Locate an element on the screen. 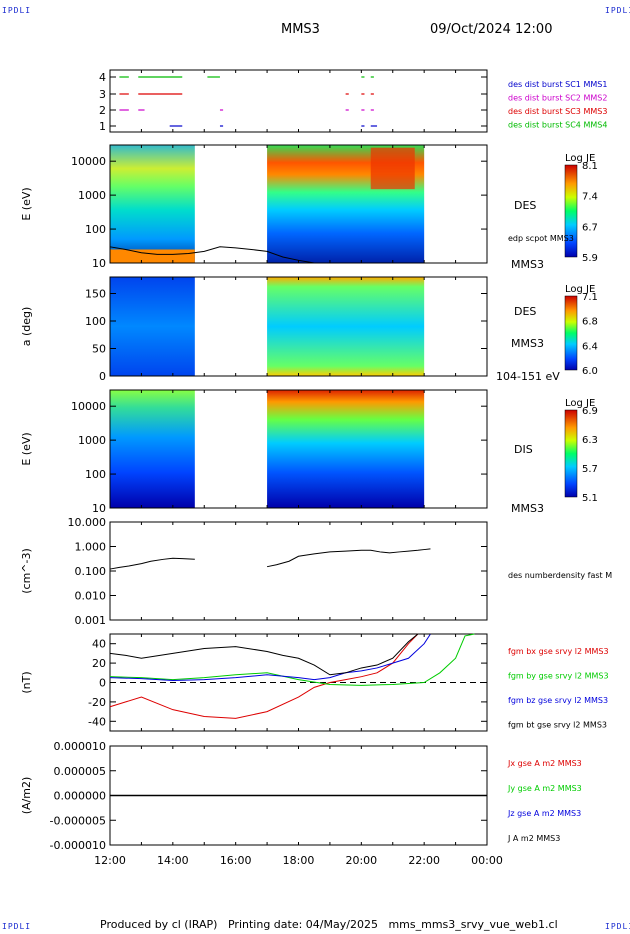  des-energy-spacecraft-label: MMS3 is located at coordinates (527, 264).